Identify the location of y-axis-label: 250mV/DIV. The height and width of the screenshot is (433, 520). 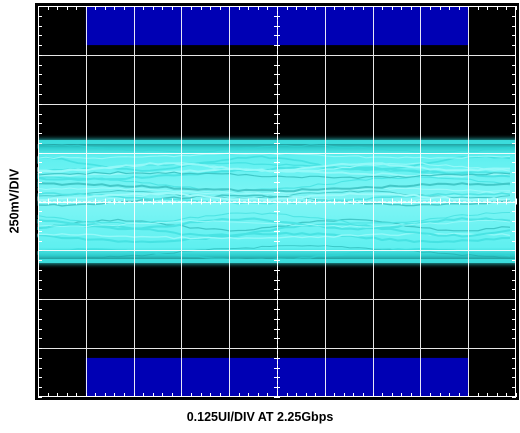
(14, 201).